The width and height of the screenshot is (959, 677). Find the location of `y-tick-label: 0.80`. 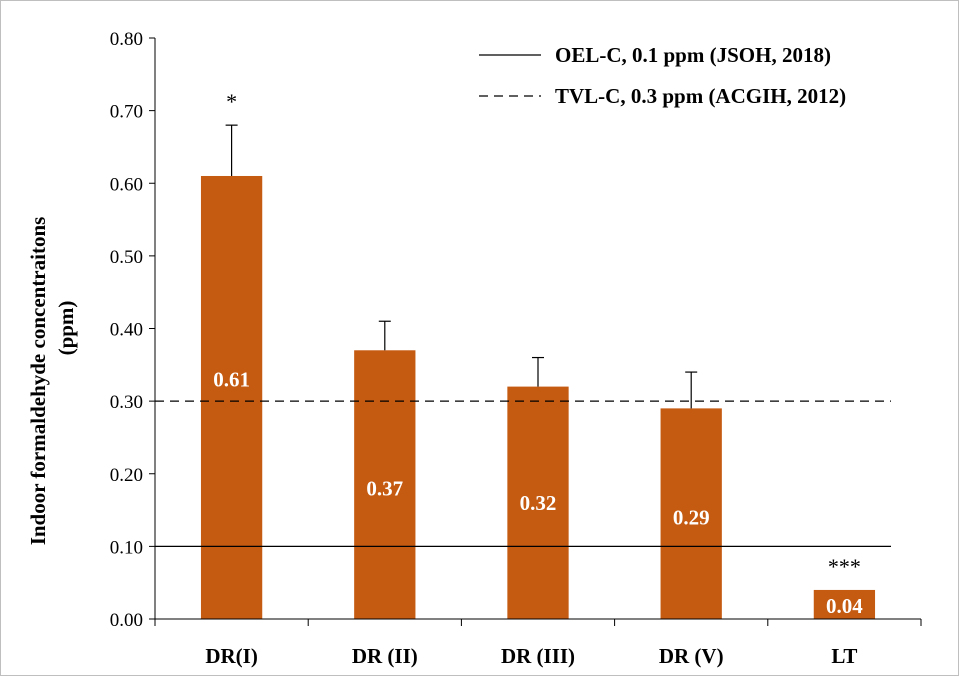

y-tick-label: 0.80 is located at coordinates (126, 39).